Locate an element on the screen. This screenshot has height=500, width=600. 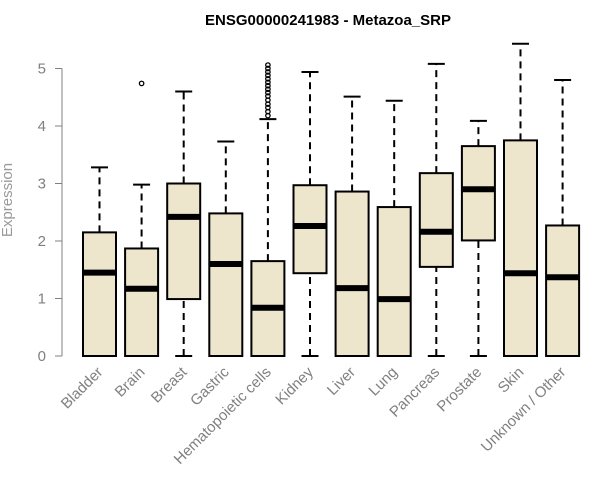
x-tick-label: Kidney is located at coordinates (294, 385).